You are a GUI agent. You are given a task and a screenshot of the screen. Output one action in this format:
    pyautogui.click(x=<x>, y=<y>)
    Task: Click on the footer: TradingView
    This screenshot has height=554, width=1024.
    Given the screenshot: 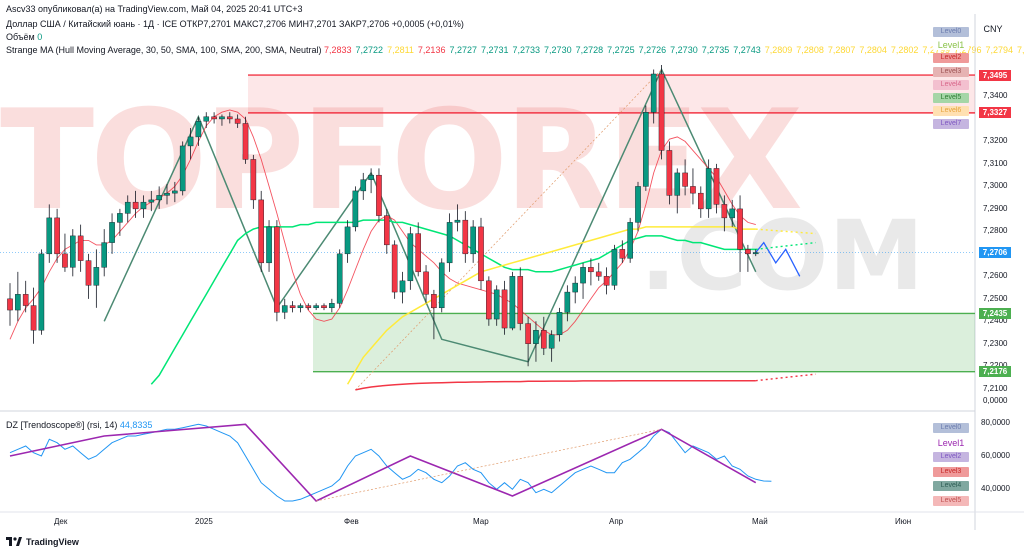 What is the action you would take?
    pyautogui.click(x=42, y=542)
    